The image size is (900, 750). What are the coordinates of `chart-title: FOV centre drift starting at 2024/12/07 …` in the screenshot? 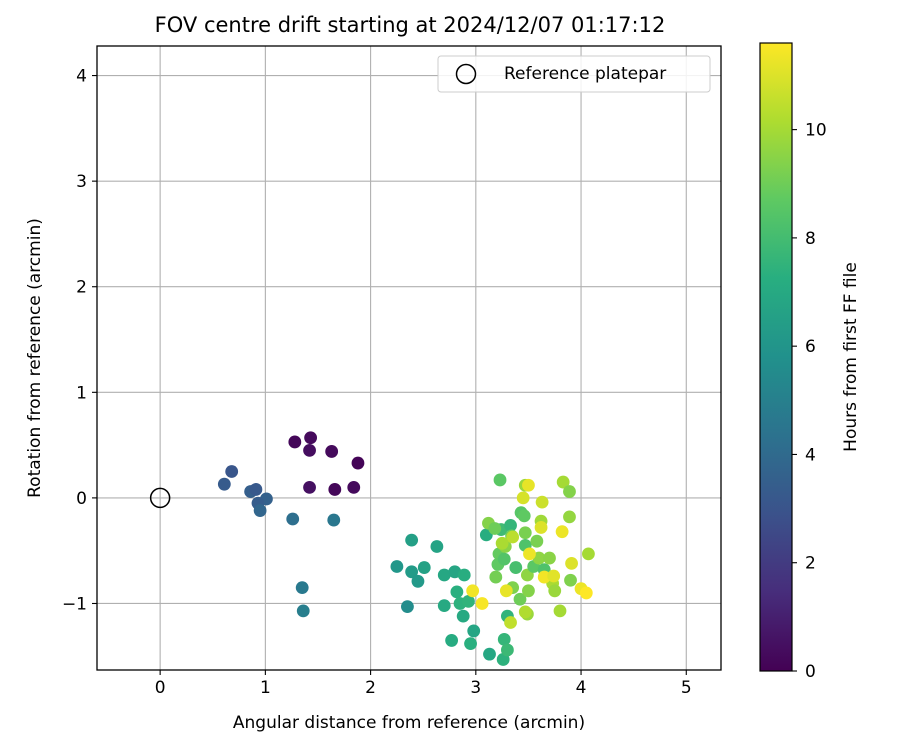 It's located at (410, 25).